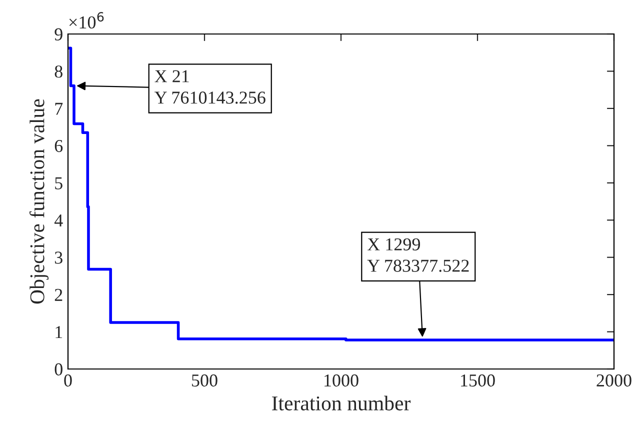 This screenshot has width=637, height=426. I want to click on x-axis-title: Iteration number, so click(341, 403).